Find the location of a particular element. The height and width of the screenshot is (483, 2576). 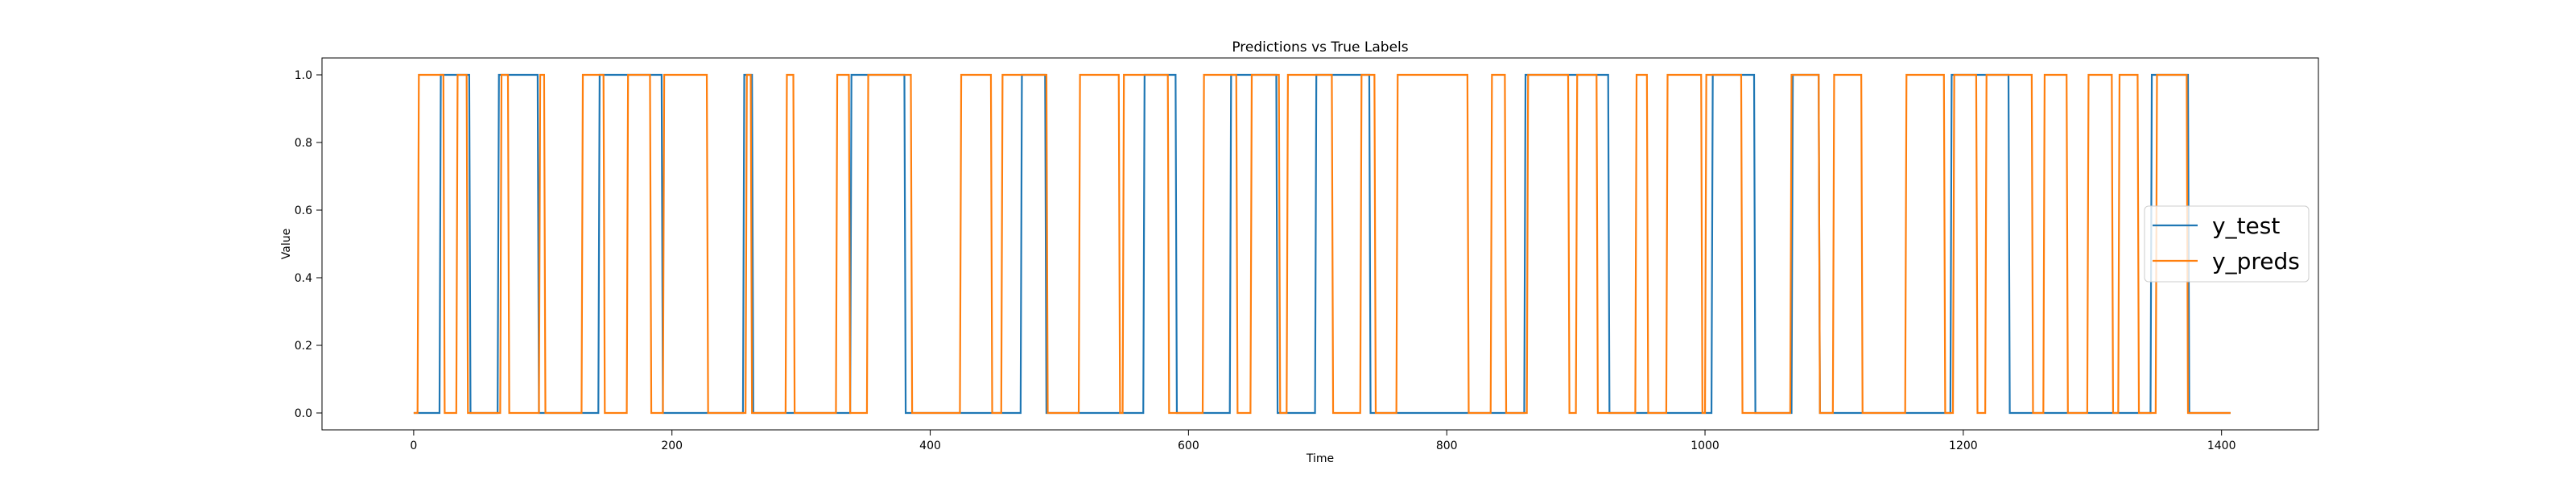

y-tick-label: 0.8 is located at coordinates (303, 143).